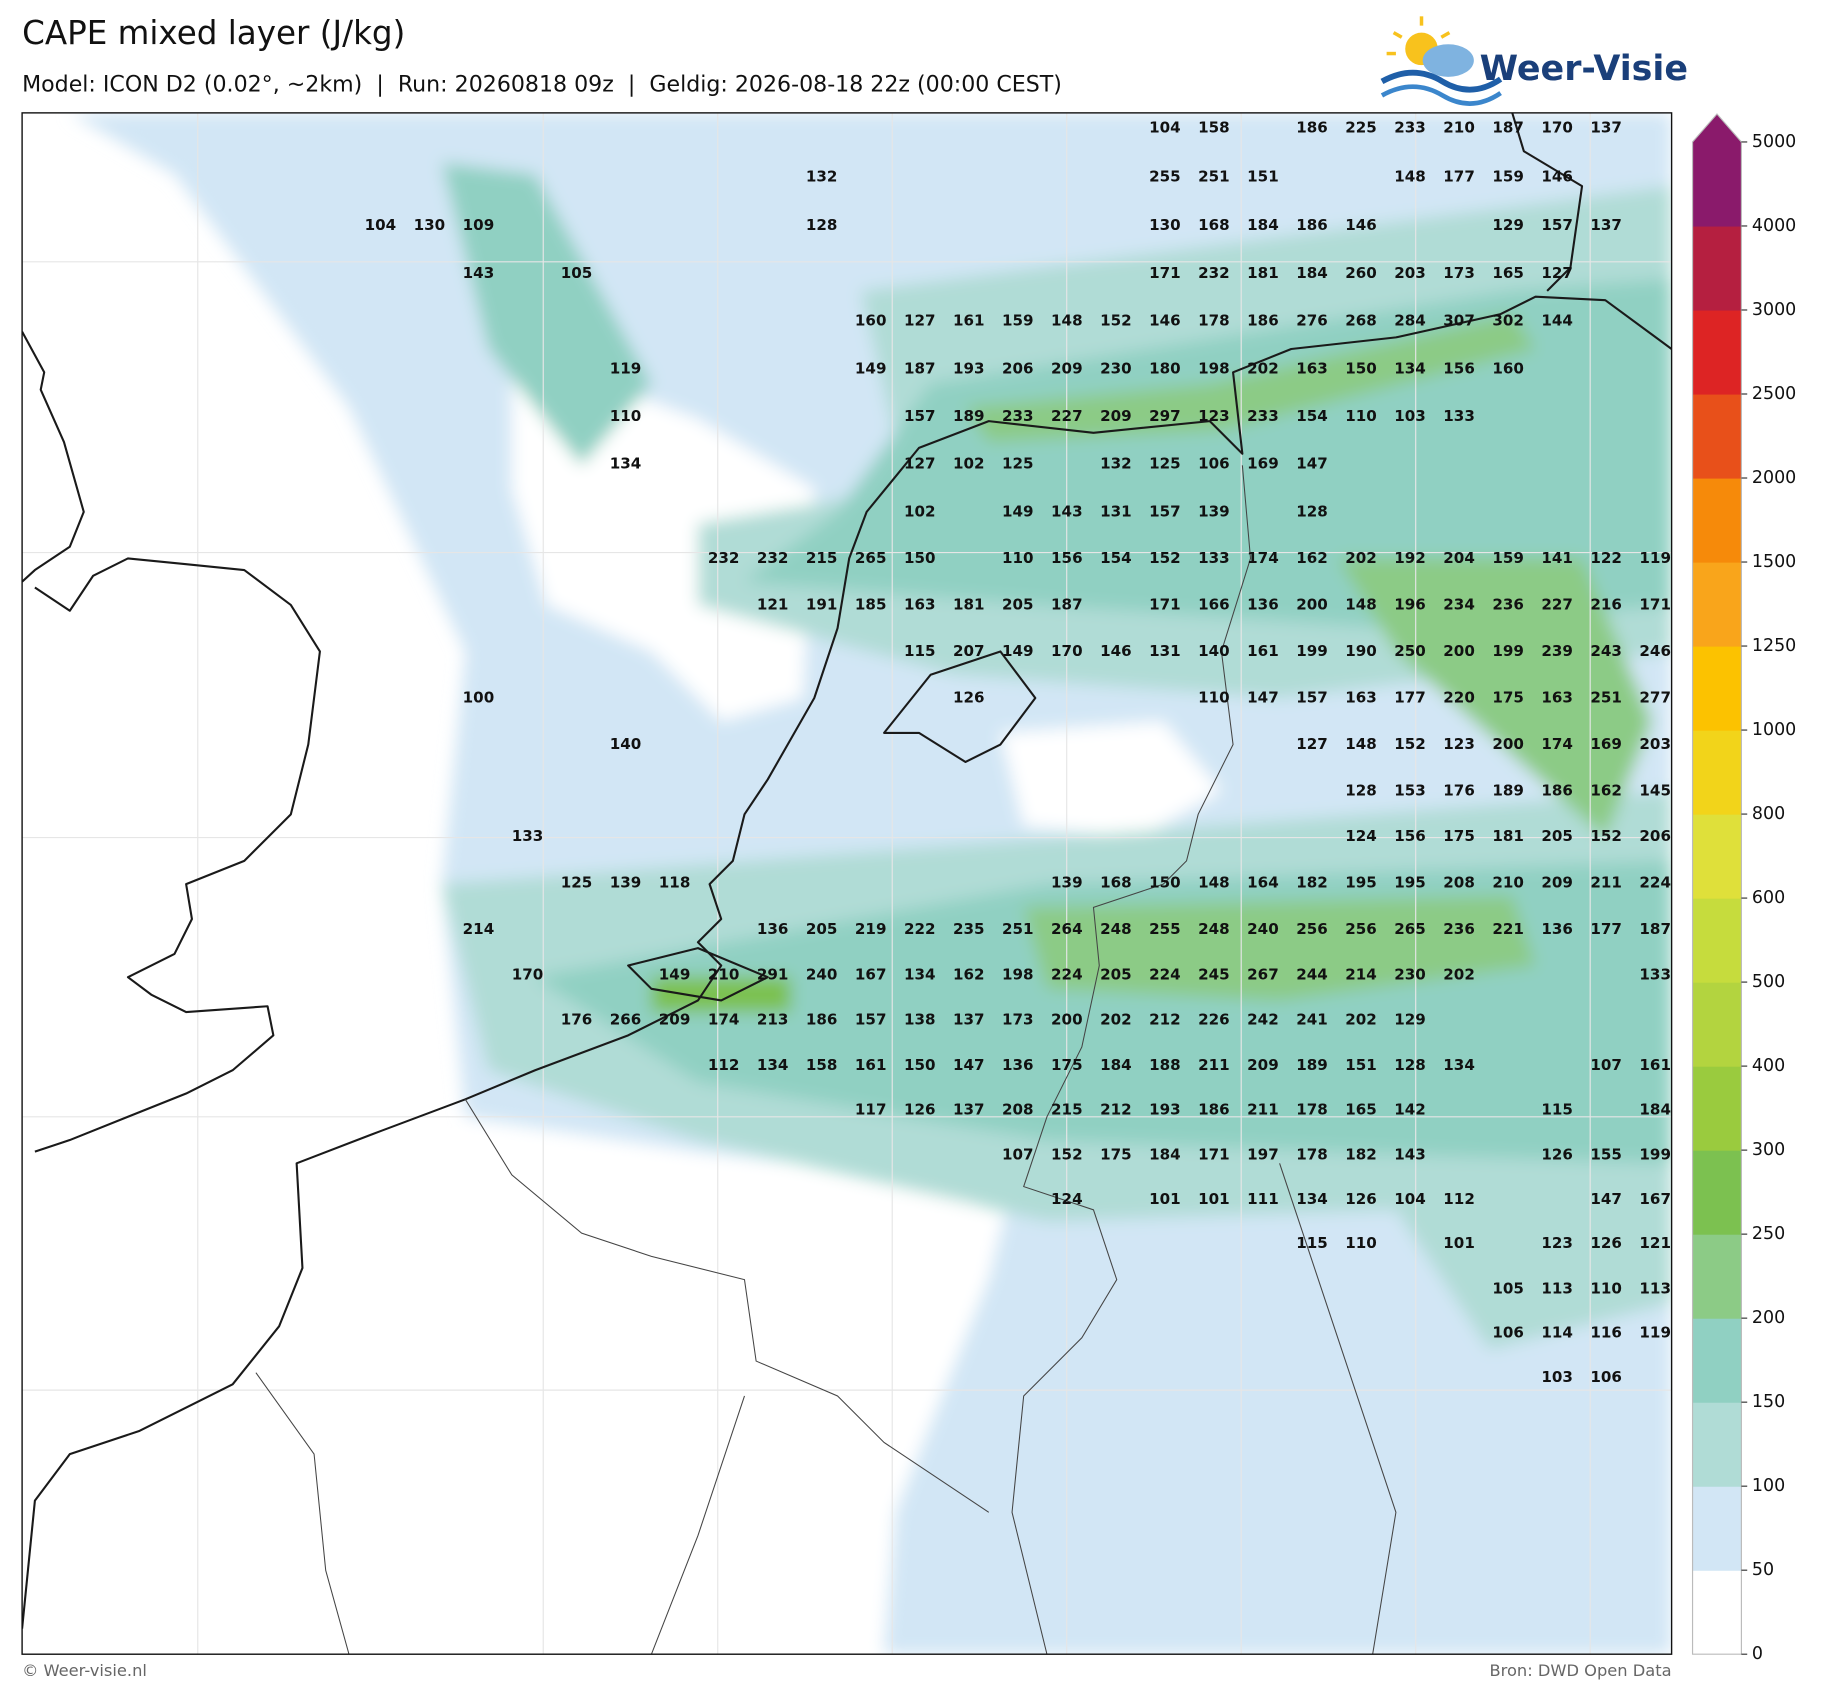 The height and width of the screenshot is (1681, 1824). I want to click on value-label: 121, so click(773, 604).